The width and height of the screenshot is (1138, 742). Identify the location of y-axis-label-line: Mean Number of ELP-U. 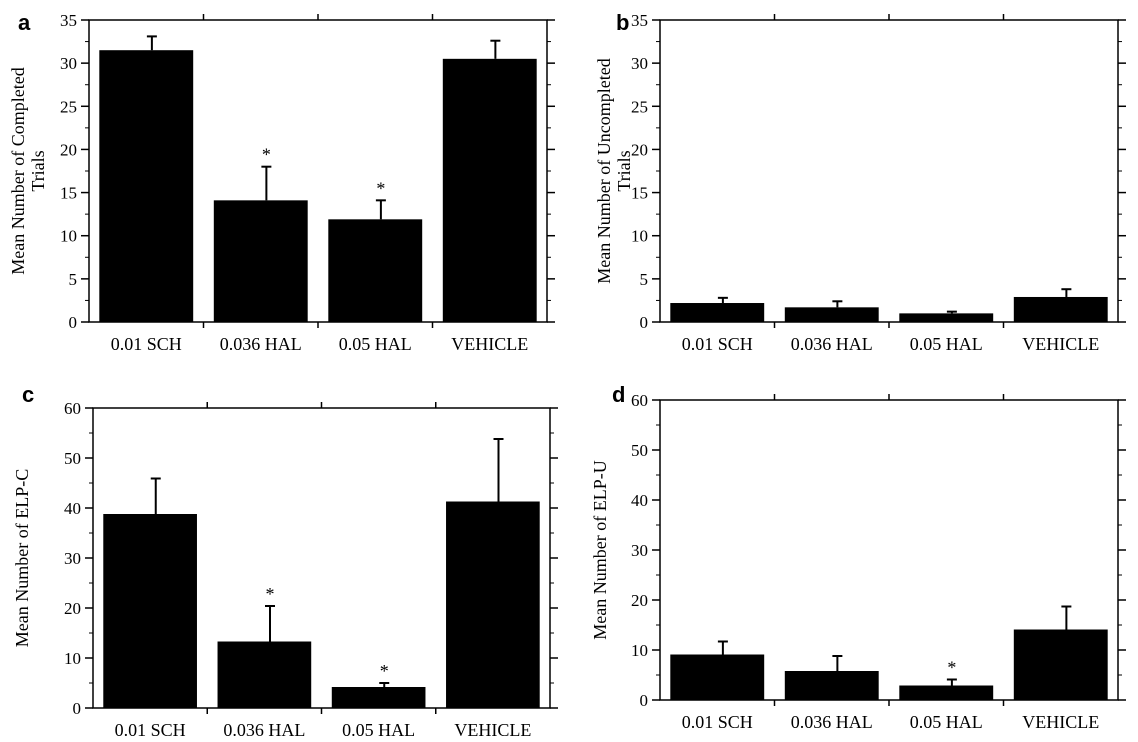
(600, 549).